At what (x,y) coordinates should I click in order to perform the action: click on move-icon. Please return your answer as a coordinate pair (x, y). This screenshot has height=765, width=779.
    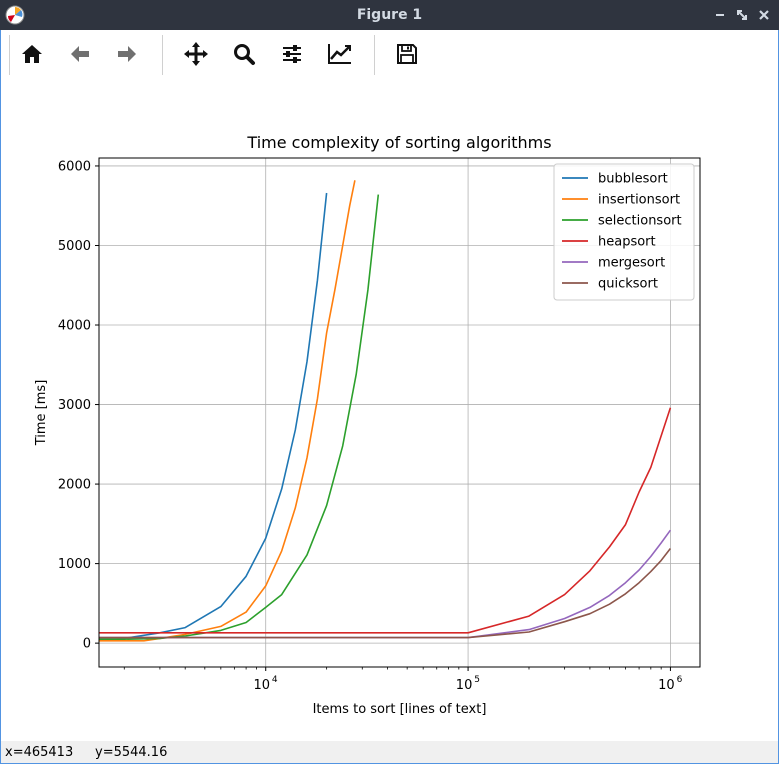
    Looking at the image, I should click on (196, 54).